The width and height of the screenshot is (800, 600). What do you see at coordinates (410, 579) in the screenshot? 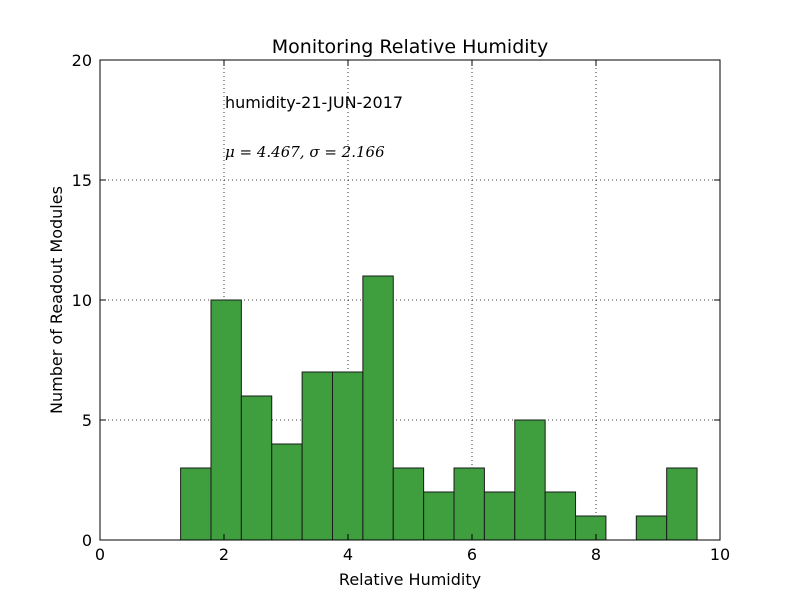
I see `x-axis-label: Relative Humidity` at bounding box center [410, 579].